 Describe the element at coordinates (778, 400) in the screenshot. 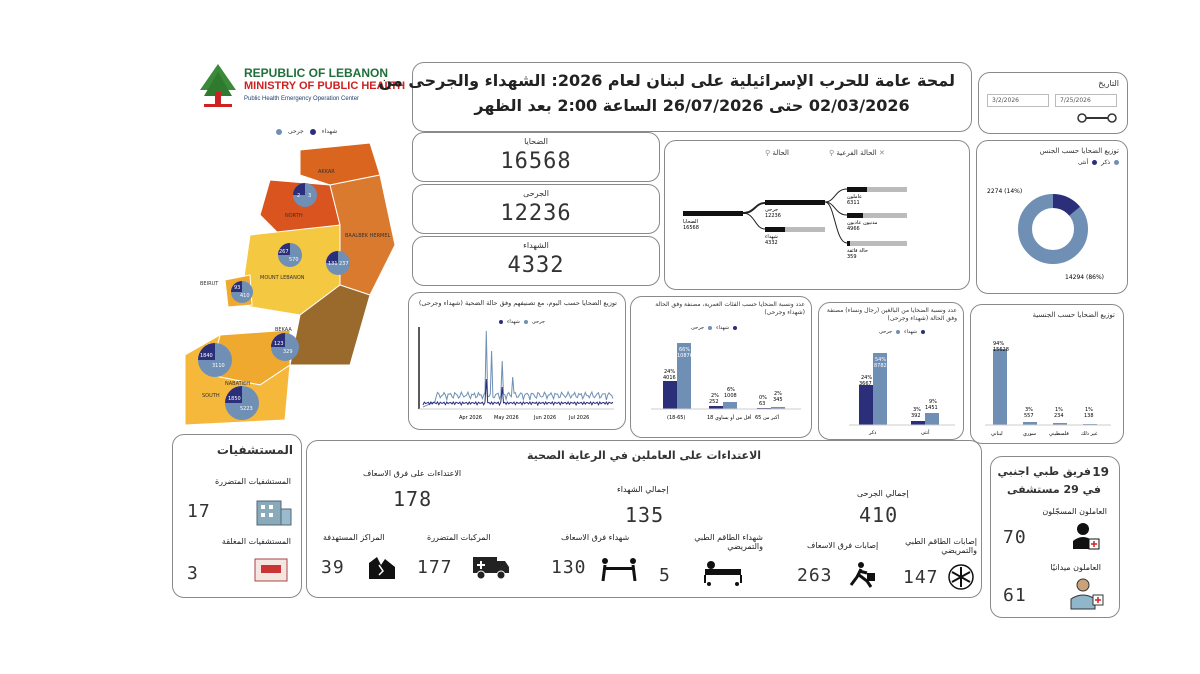

I see `svg-text: 345` at that location.